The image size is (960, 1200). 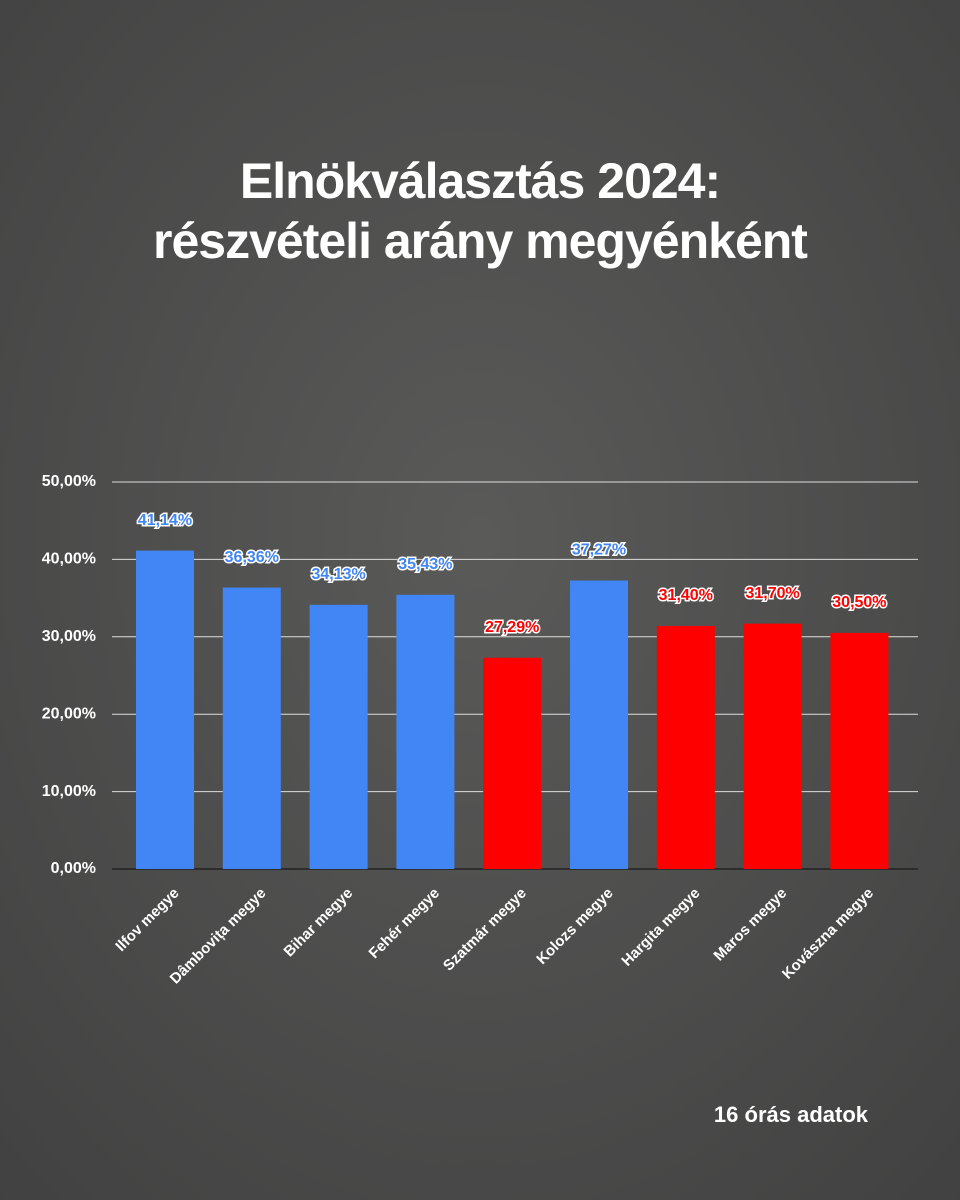 I want to click on value-label: 31,40%, so click(x=686, y=595).